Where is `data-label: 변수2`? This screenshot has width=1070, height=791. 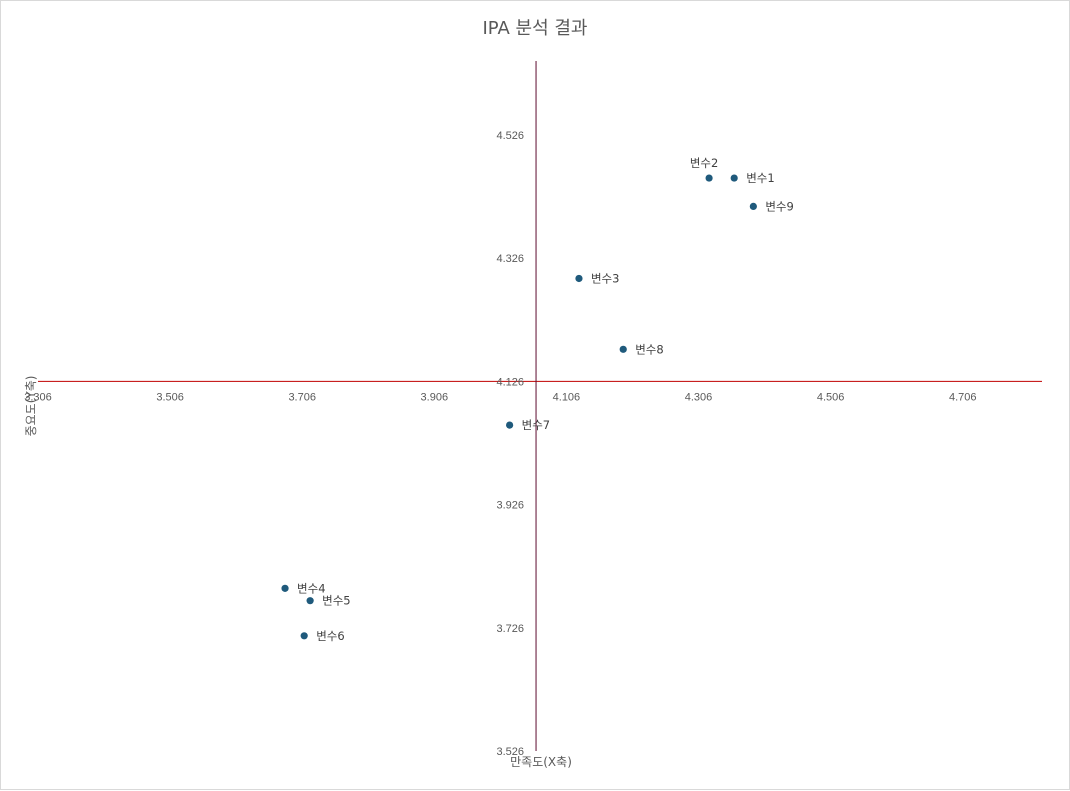
data-label: 변수2 is located at coordinates (704, 163).